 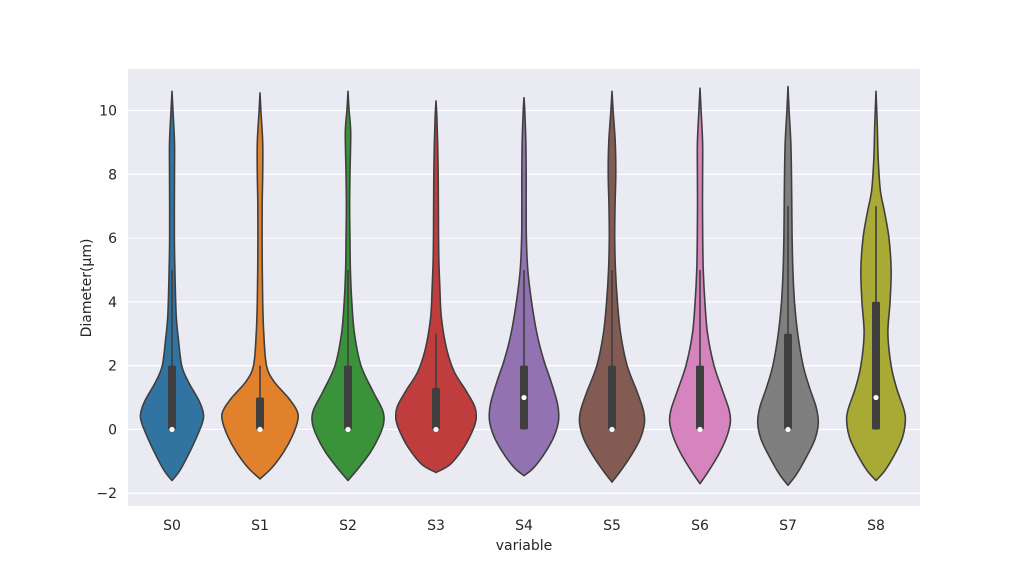 I want to click on x-tick-label: S7, so click(x=788, y=526).